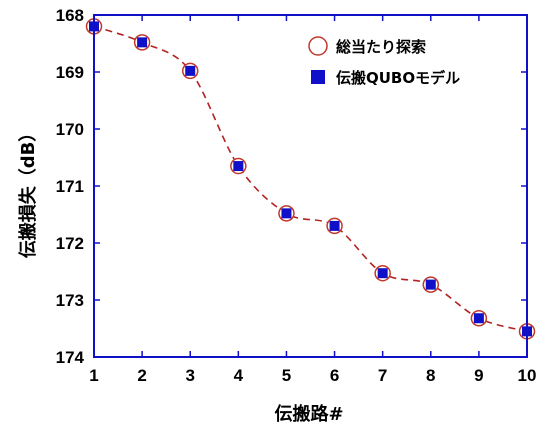  I want to click on y-tick-label: 169, so click(70, 72).